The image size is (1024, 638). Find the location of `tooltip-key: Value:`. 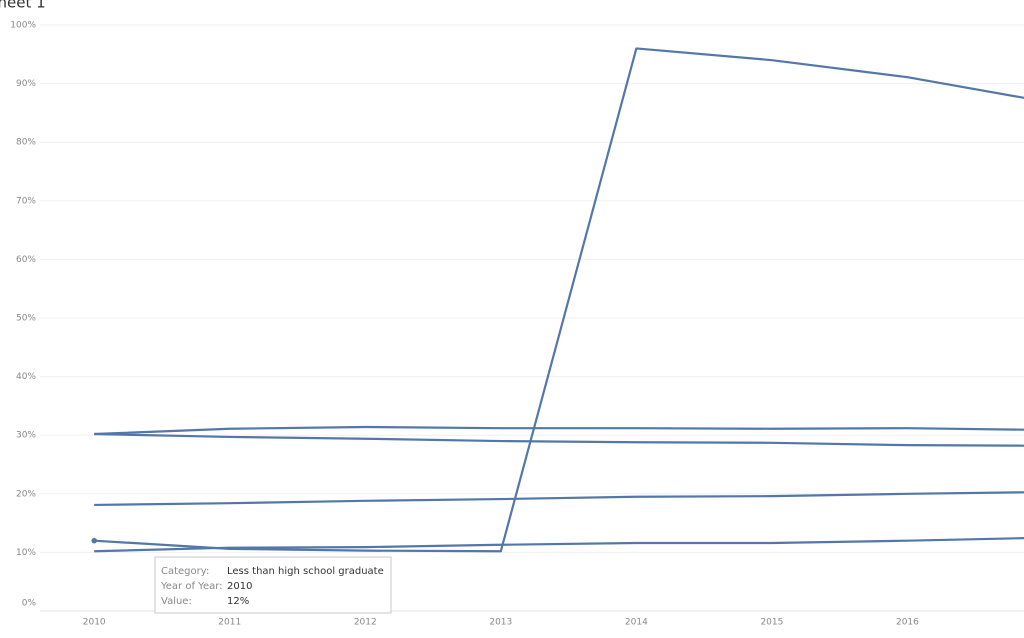

tooltip-key: Value: is located at coordinates (176, 601).